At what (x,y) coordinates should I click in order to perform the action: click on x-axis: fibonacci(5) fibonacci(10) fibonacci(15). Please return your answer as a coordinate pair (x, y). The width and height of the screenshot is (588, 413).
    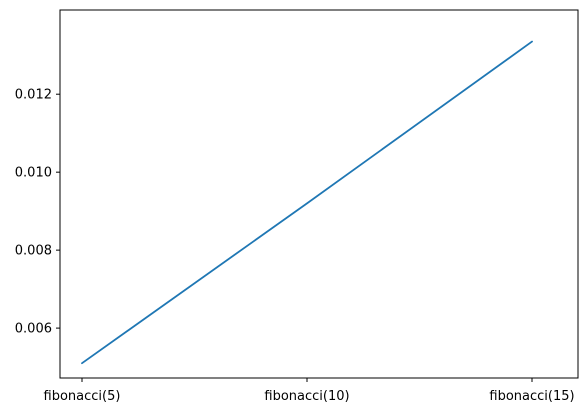
    Looking at the image, I should click on (309, 391).